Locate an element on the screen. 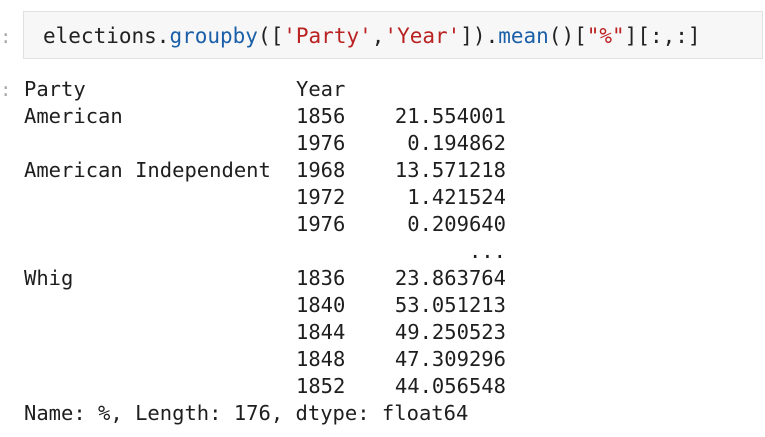  value-cell: 47.309296 is located at coordinates (450, 359).